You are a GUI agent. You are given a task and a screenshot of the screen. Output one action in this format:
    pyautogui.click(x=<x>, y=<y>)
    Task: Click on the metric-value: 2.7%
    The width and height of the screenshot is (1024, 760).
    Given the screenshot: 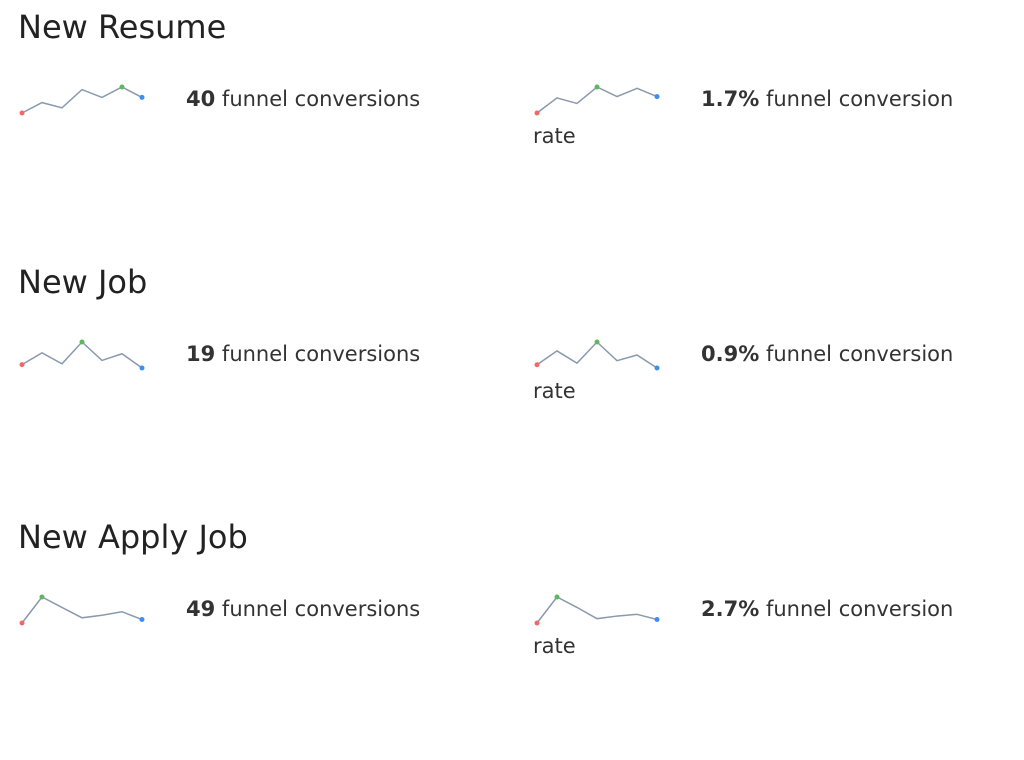 What is the action you would take?
    pyautogui.click(x=730, y=609)
    